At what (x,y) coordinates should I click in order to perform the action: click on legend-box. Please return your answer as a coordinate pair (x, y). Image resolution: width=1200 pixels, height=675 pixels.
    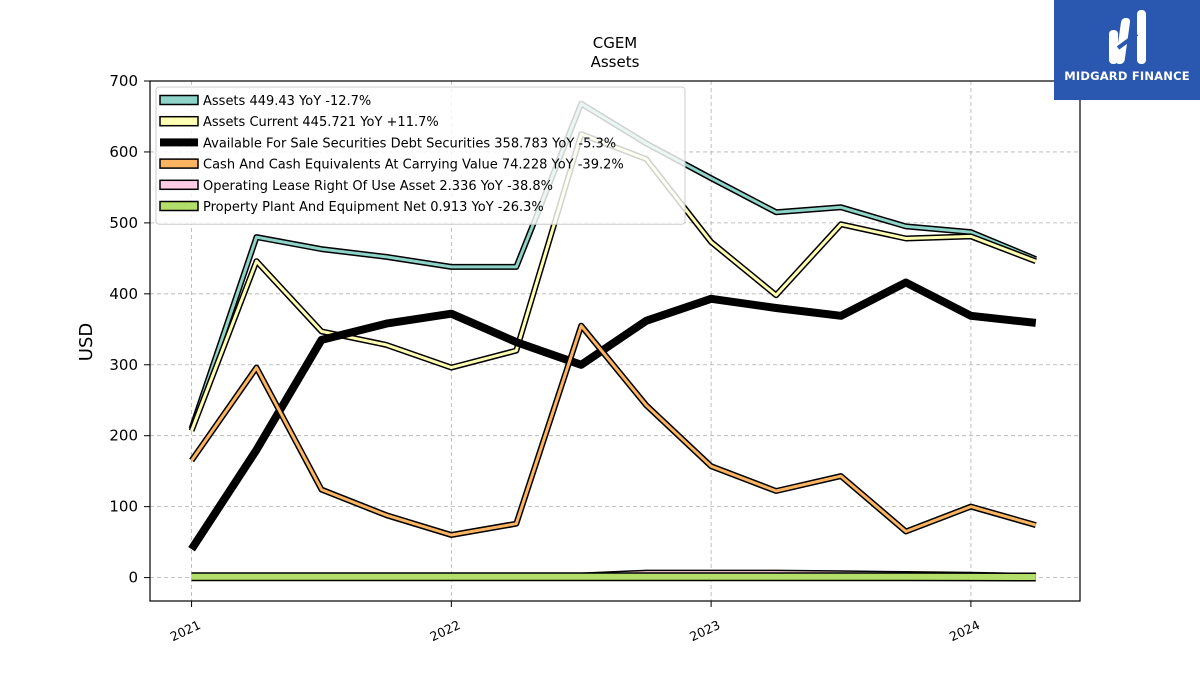
    Looking at the image, I should click on (420, 155).